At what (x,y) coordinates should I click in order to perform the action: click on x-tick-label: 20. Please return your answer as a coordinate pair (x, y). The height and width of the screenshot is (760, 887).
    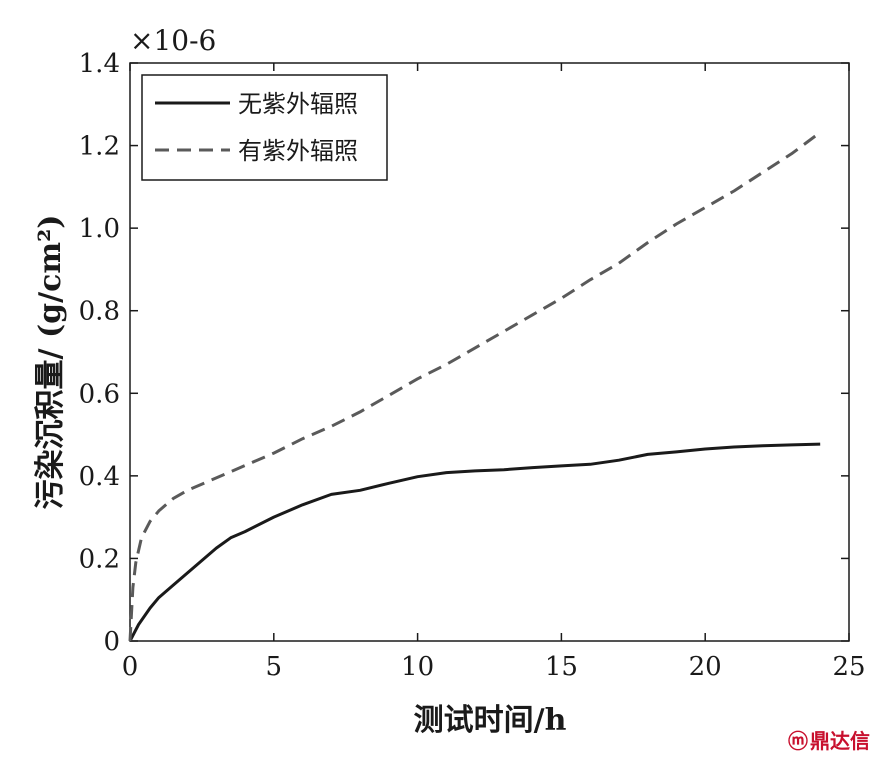
    Looking at the image, I should click on (705, 667).